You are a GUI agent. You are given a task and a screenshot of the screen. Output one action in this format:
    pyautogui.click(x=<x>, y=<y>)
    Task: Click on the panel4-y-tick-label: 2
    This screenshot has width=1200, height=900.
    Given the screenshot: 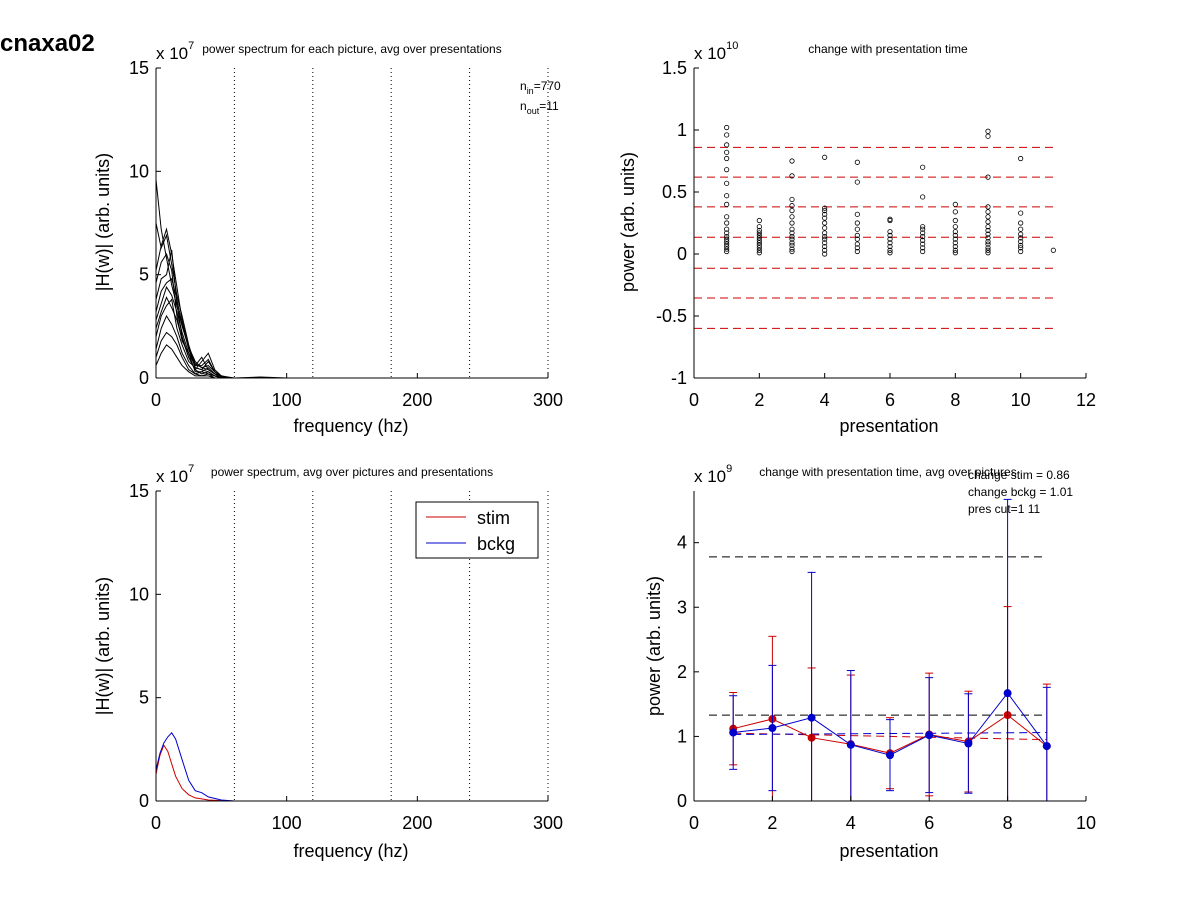 What is the action you would take?
    pyautogui.click(x=682, y=672)
    